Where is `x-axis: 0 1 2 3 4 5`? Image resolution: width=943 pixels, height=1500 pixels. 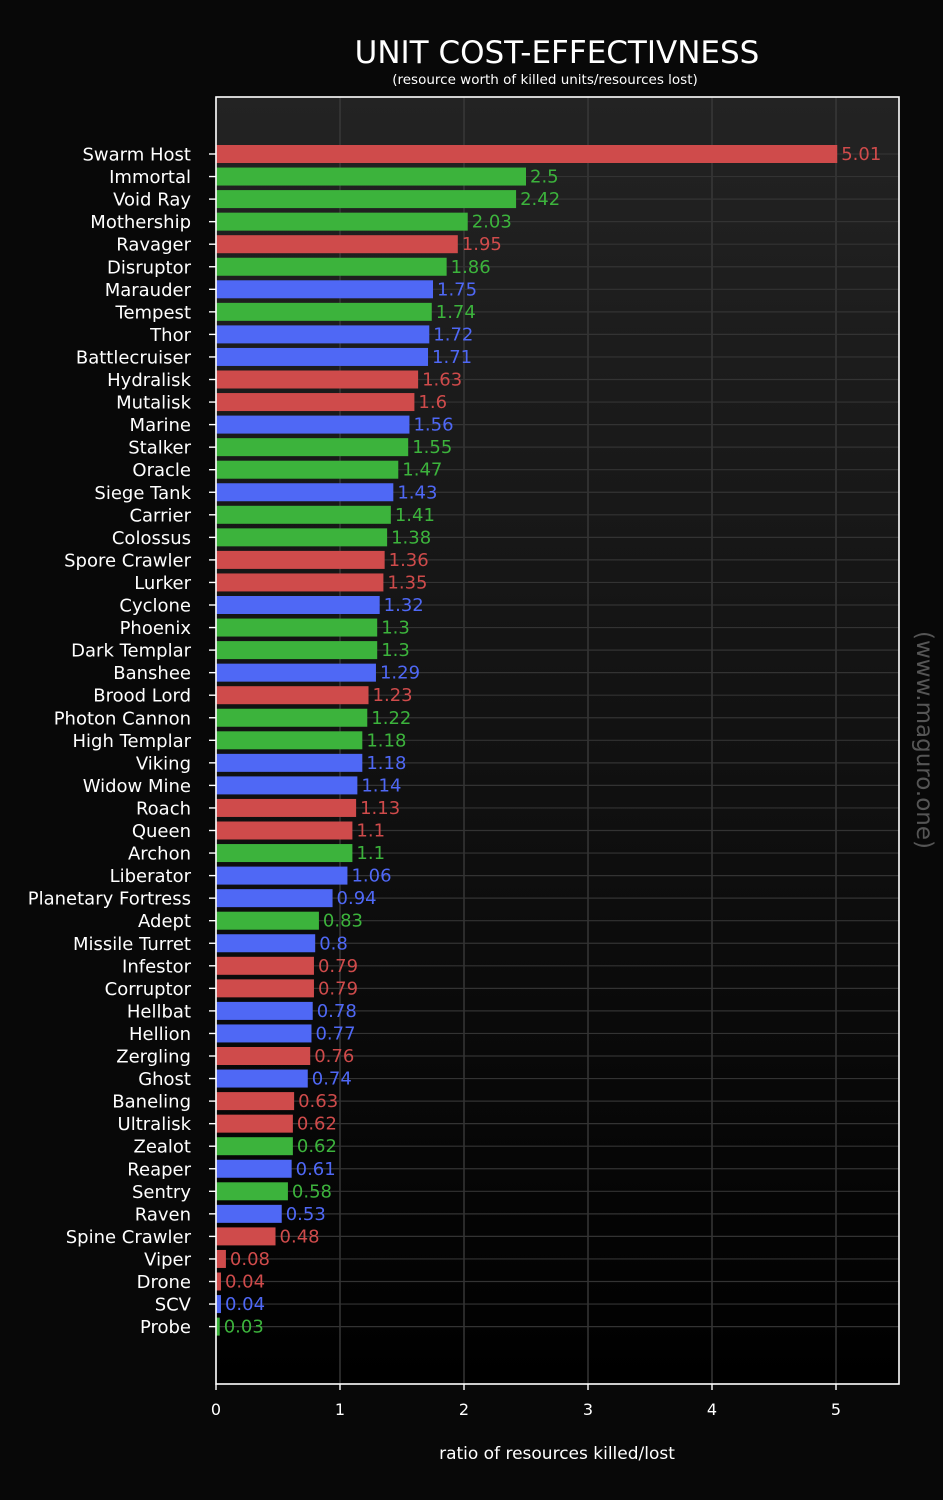 x-axis: 0 1 2 3 4 5 is located at coordinates (526, 1401).